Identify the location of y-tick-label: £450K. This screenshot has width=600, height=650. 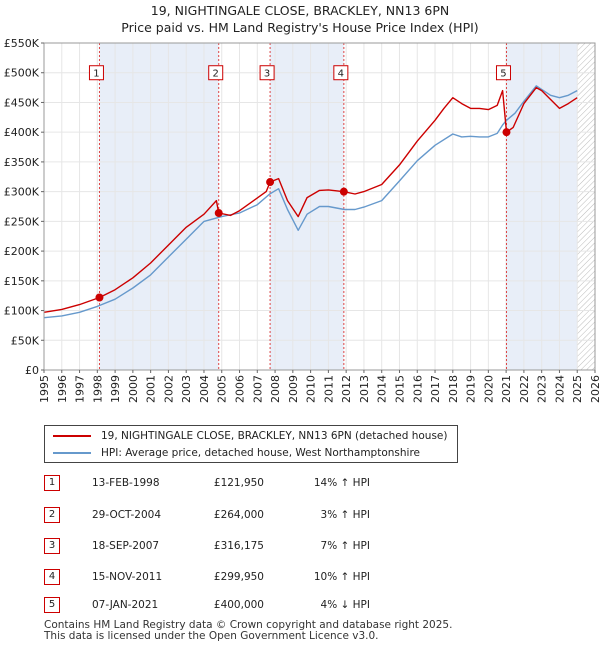
(22, 102).